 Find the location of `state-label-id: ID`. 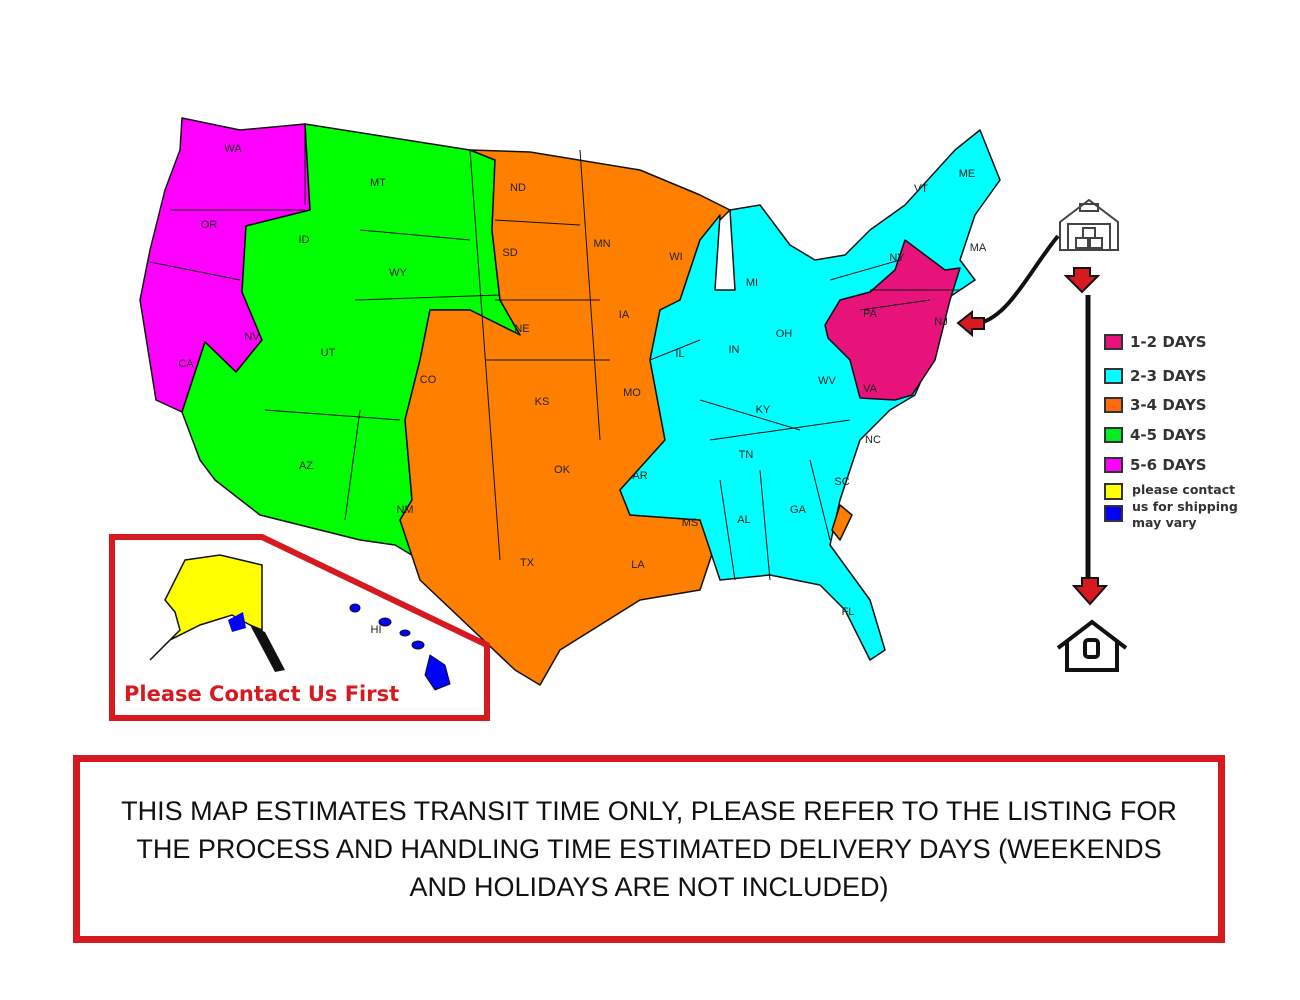

state-label-id: ID is located at coordinates (304, 240).